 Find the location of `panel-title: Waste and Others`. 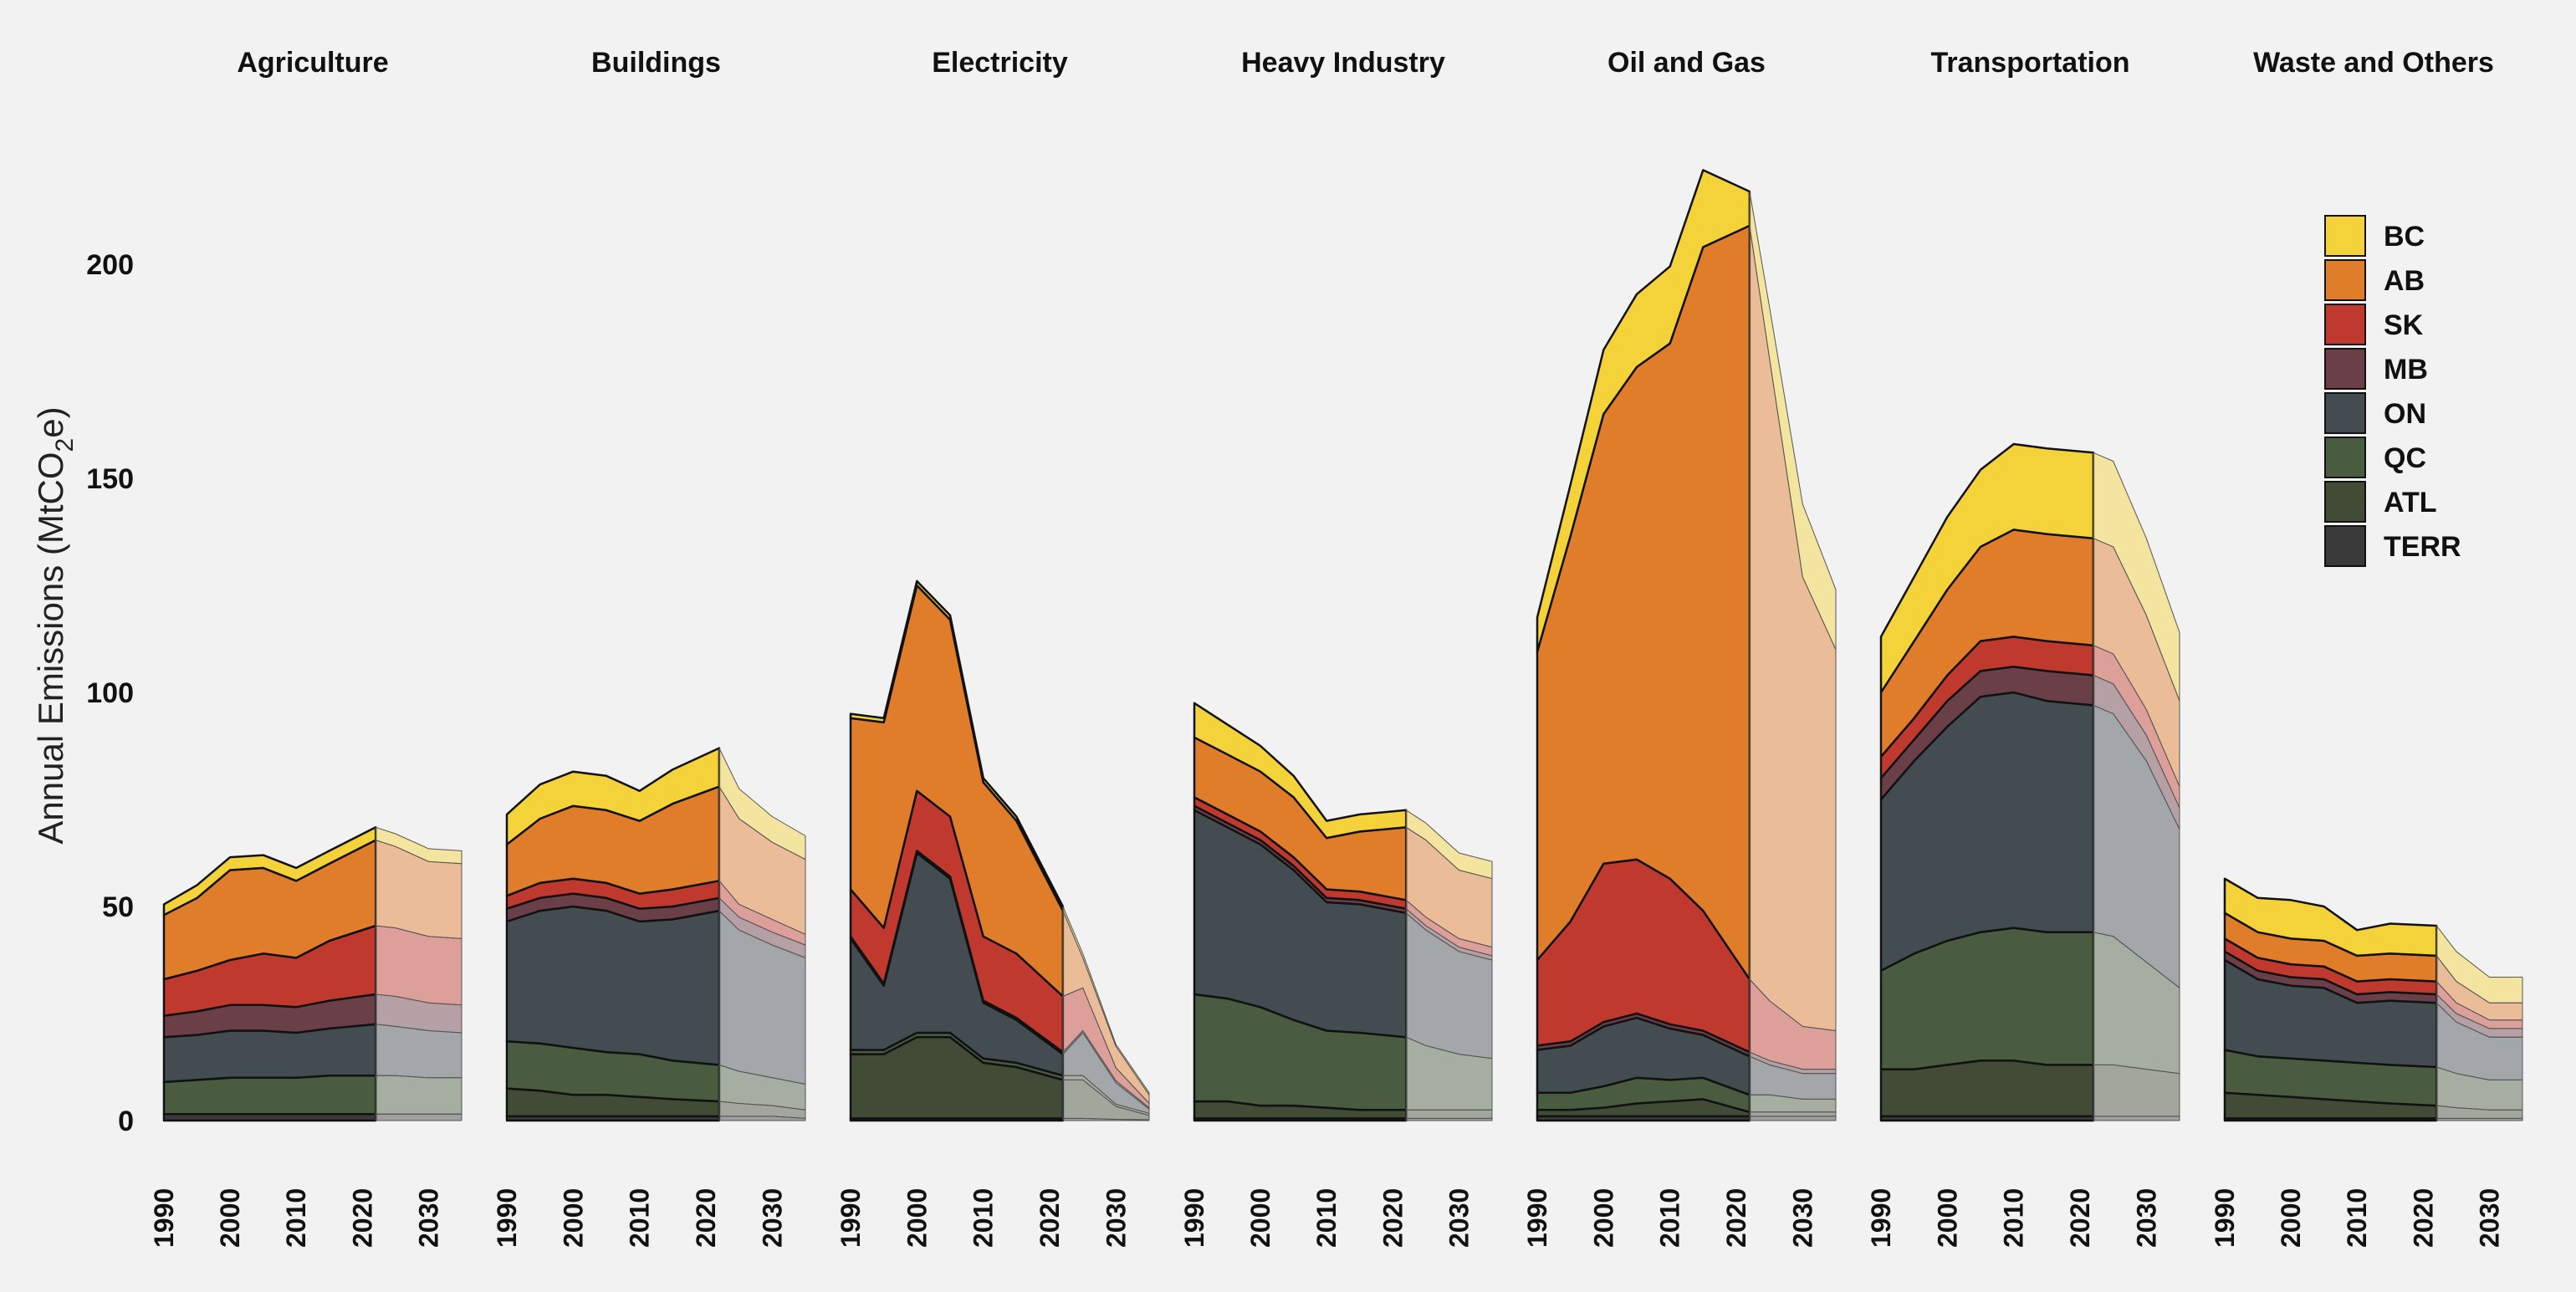

panel-title: Waste and Others is located at coordinates (2373, 63).